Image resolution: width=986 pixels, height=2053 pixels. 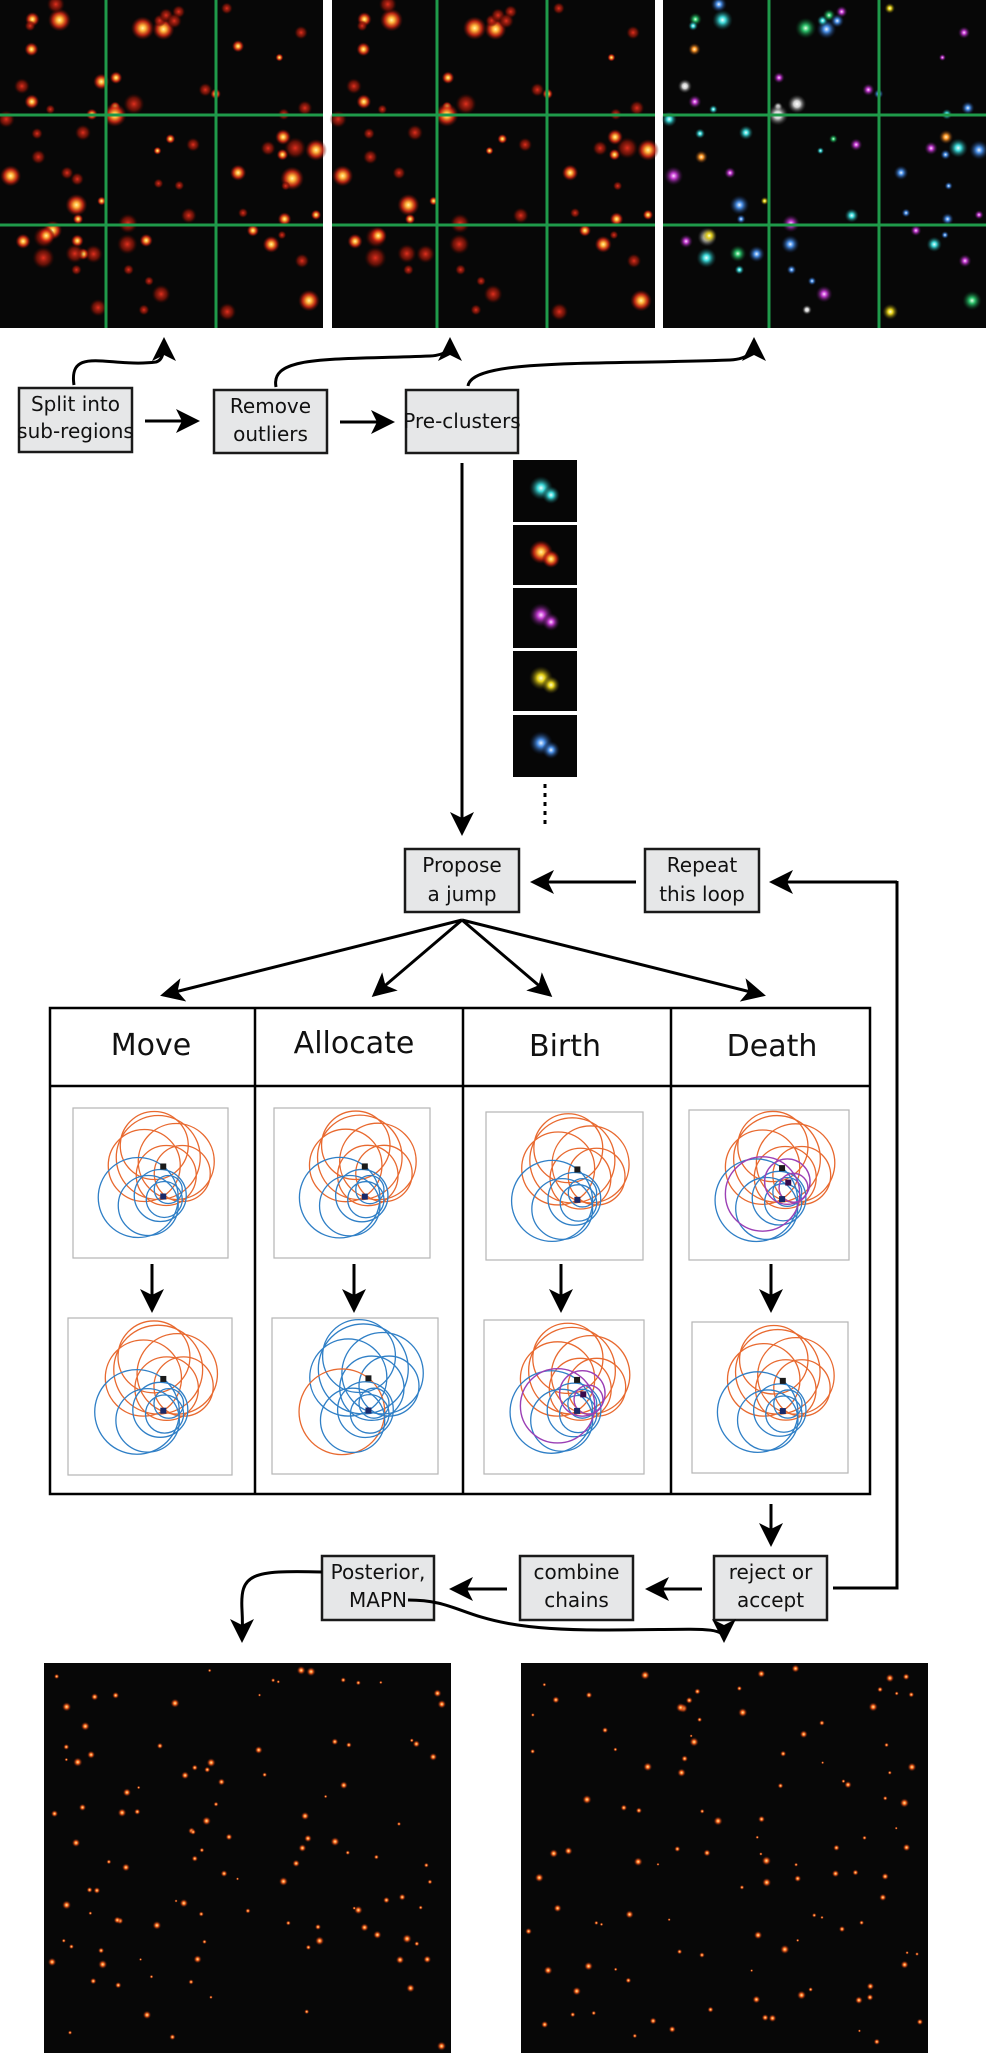 I want to click on pre-clusters-box: Pre-clusters, so click(x=462, y=421).